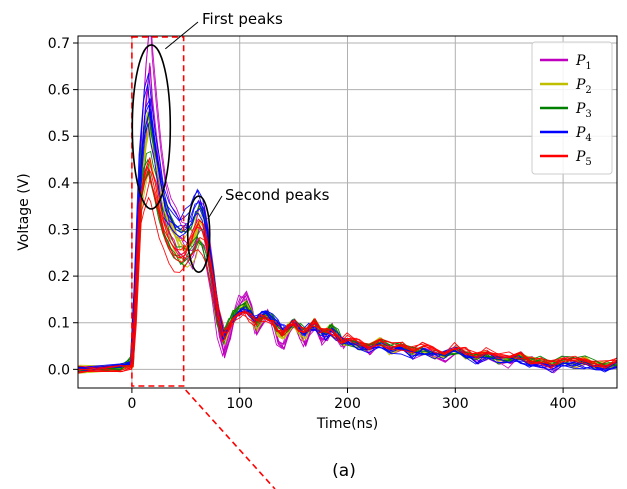 The image size is (627, 489). I want to click on y-tick-label: 0.4, so click(59, 184).